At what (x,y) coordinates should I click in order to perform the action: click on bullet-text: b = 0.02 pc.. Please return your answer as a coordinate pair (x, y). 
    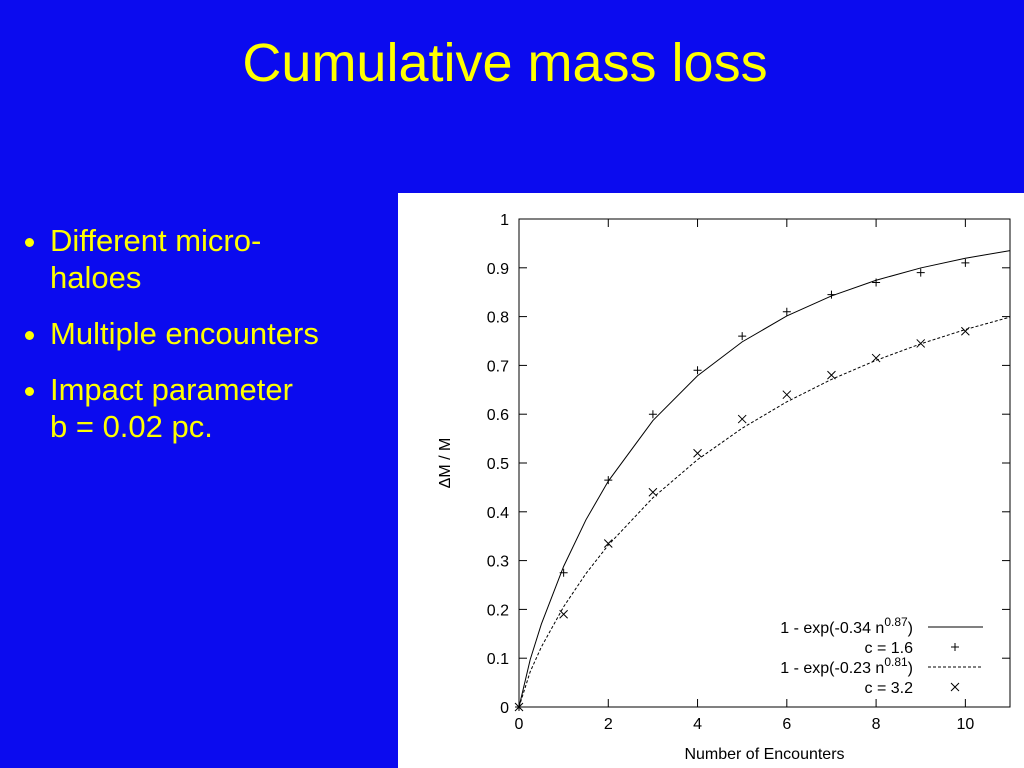
    Looking at the image, I should click on (131, 426).